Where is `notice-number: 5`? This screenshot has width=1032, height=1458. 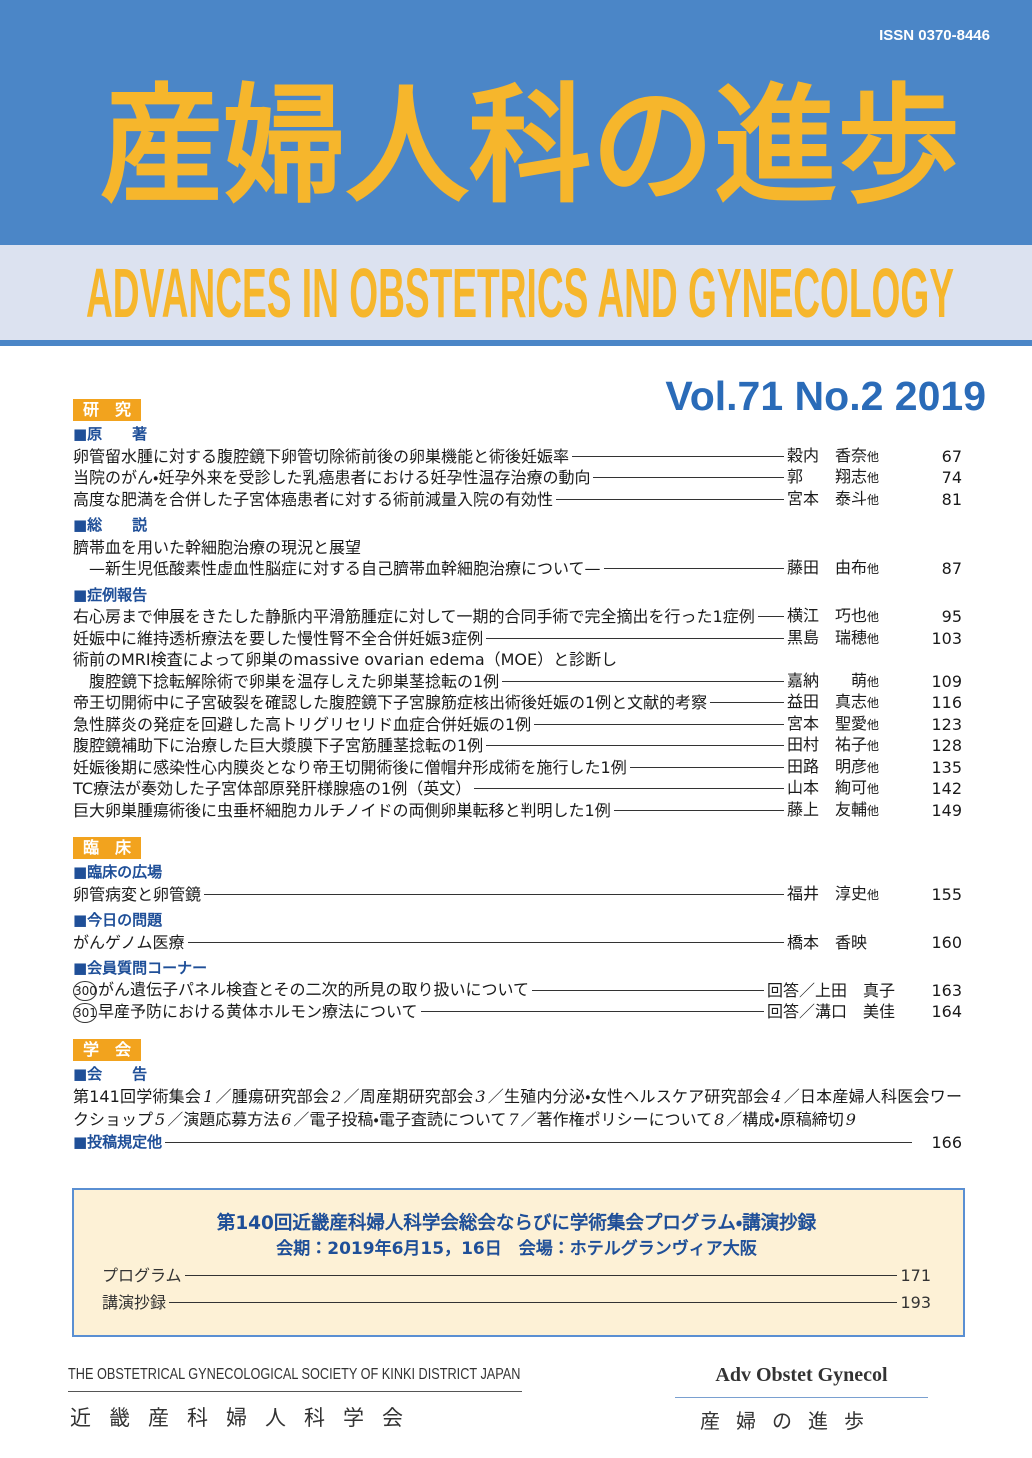
notice-number: 5 is located at coordinates (160, 1119).